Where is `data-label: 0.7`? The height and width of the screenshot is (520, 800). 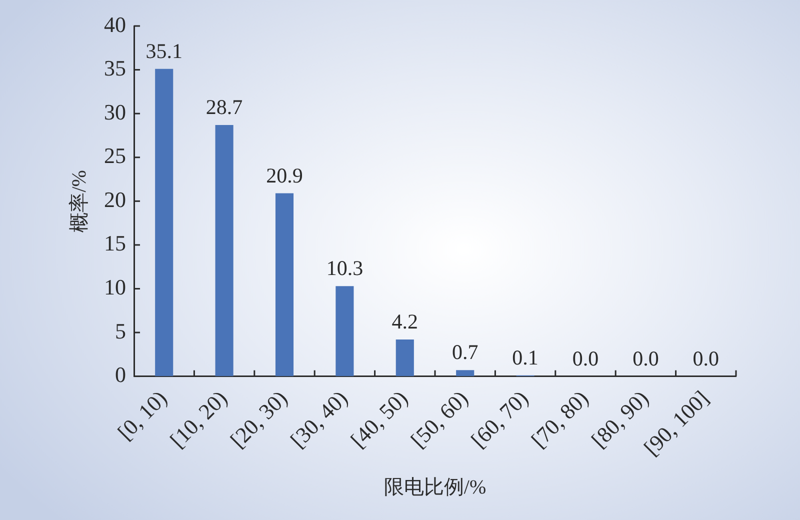
data-label: 0.7 is located at coordinates (465, 352).